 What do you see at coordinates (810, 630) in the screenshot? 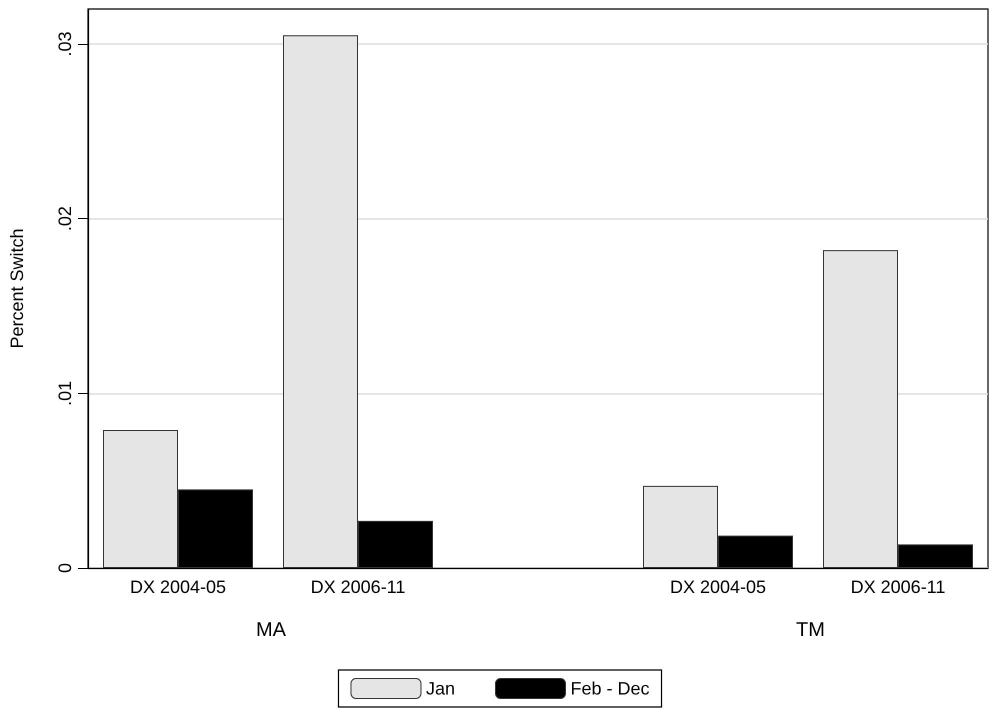
I see `text: TM` at bounding box center [810, 630].